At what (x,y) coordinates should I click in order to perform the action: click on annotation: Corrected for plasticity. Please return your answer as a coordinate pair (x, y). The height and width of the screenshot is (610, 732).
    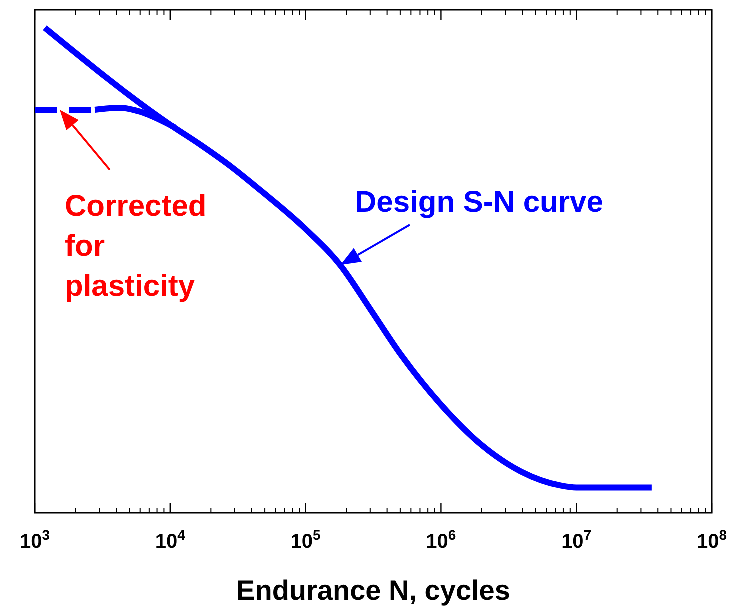
    Looking at the image, I should click on (136, 246).